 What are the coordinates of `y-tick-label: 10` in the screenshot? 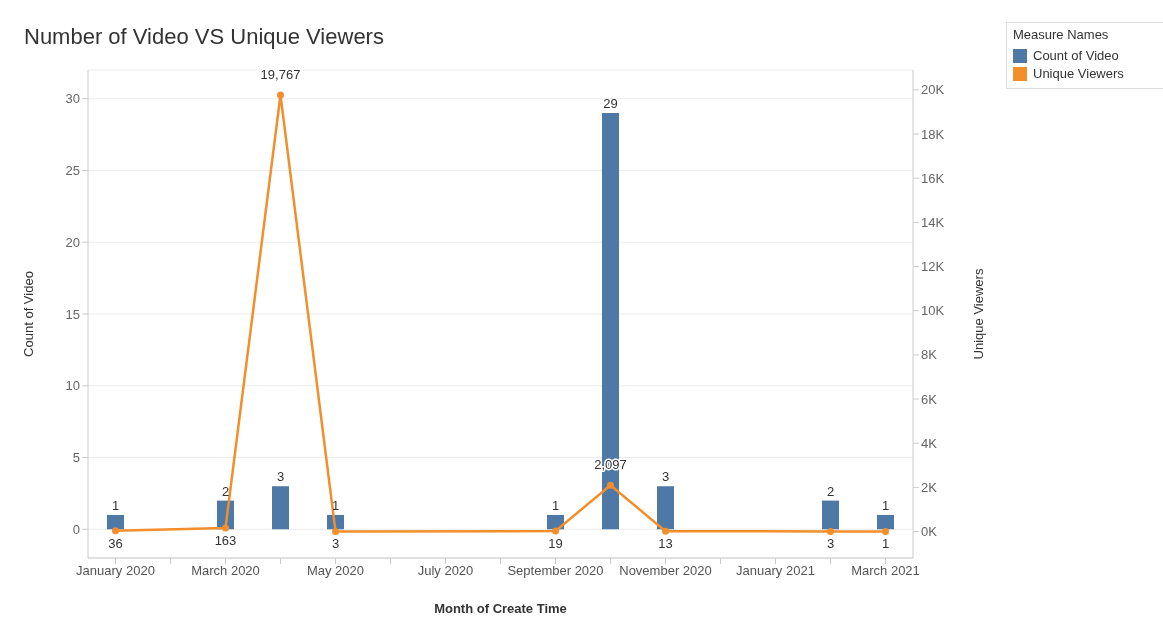 It's located at (72, 386).